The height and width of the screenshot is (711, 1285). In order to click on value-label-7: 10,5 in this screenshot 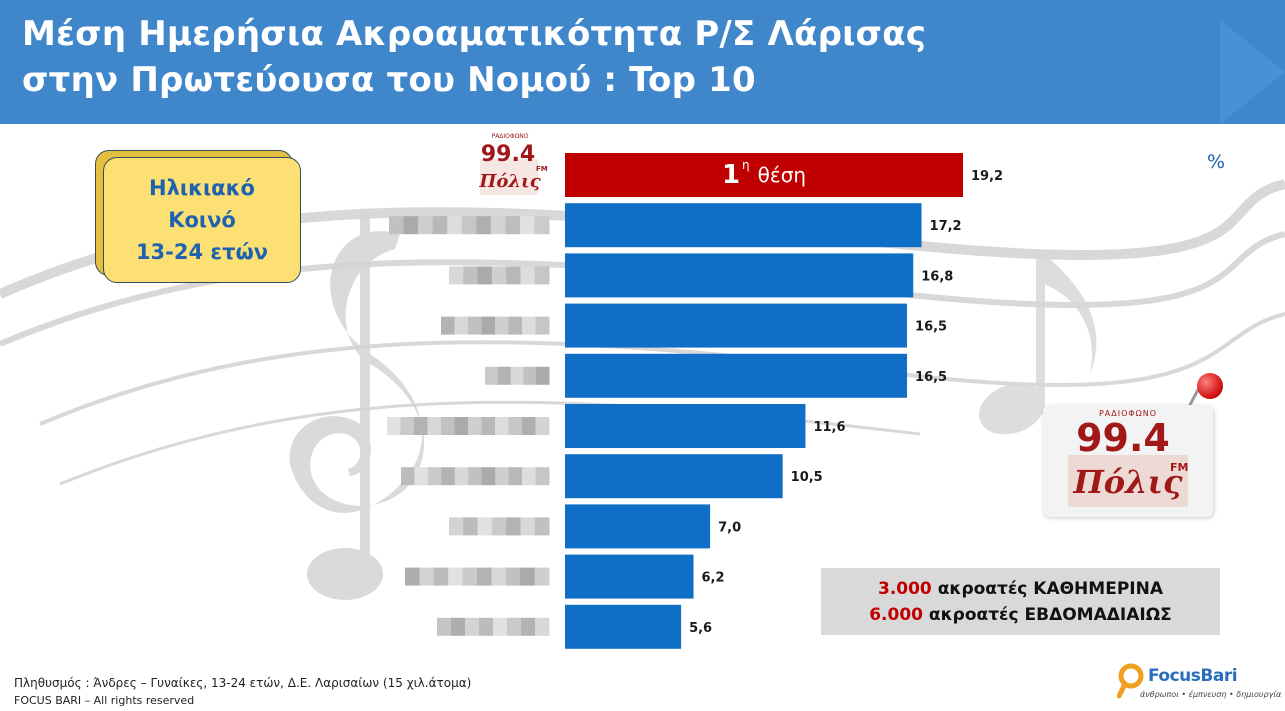, I will do `click(807, 477)`.